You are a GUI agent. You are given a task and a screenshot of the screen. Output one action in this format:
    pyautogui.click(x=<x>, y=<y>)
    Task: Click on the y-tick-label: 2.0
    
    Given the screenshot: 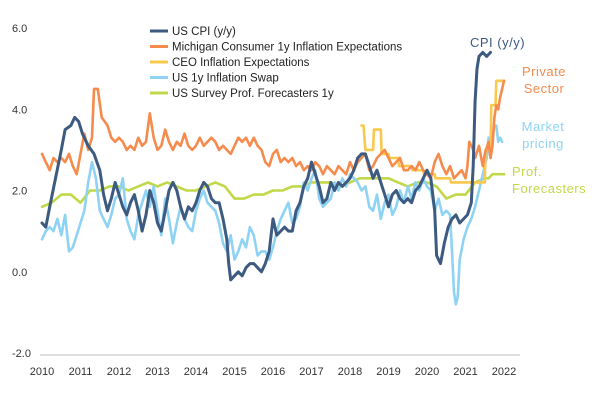 What is the action you would take?
    pyautogui.click(x=19, y=192)
    